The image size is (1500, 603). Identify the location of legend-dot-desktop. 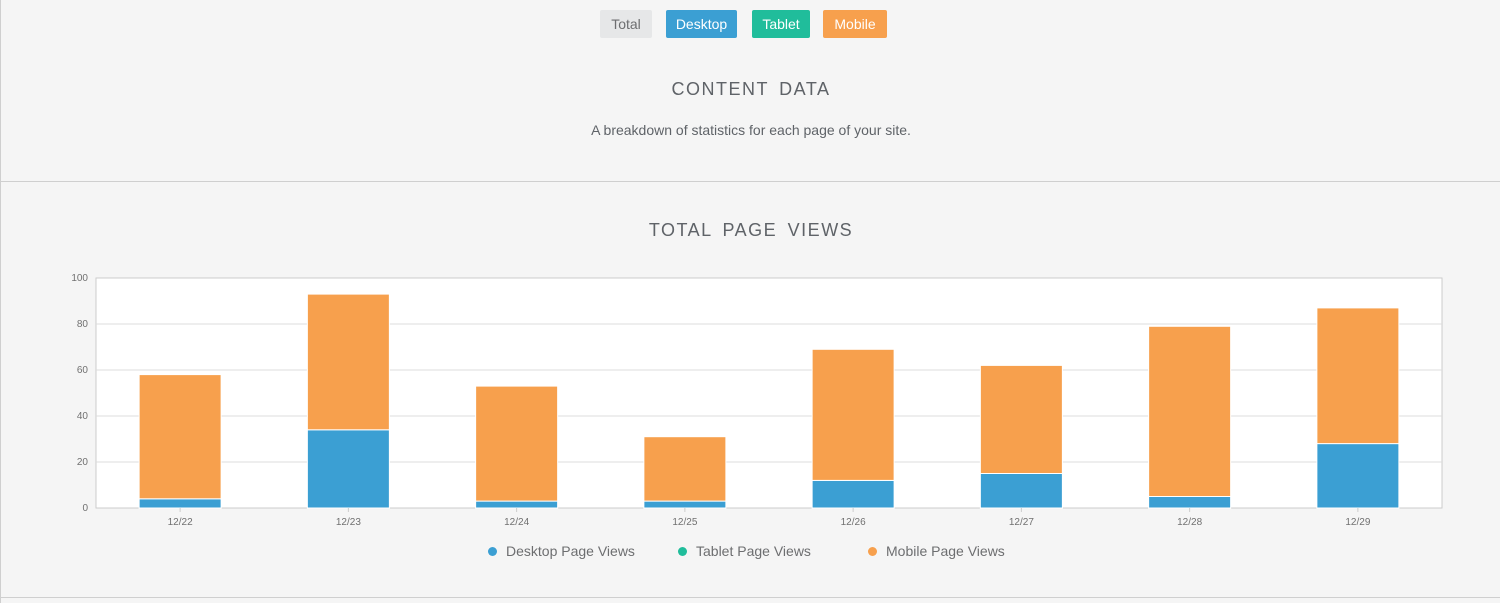
(492, 551).